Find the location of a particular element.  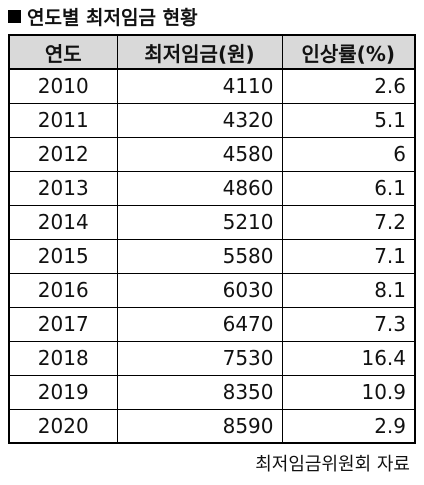

rate-cell: 10.9 is located at coordinates (348, 392).